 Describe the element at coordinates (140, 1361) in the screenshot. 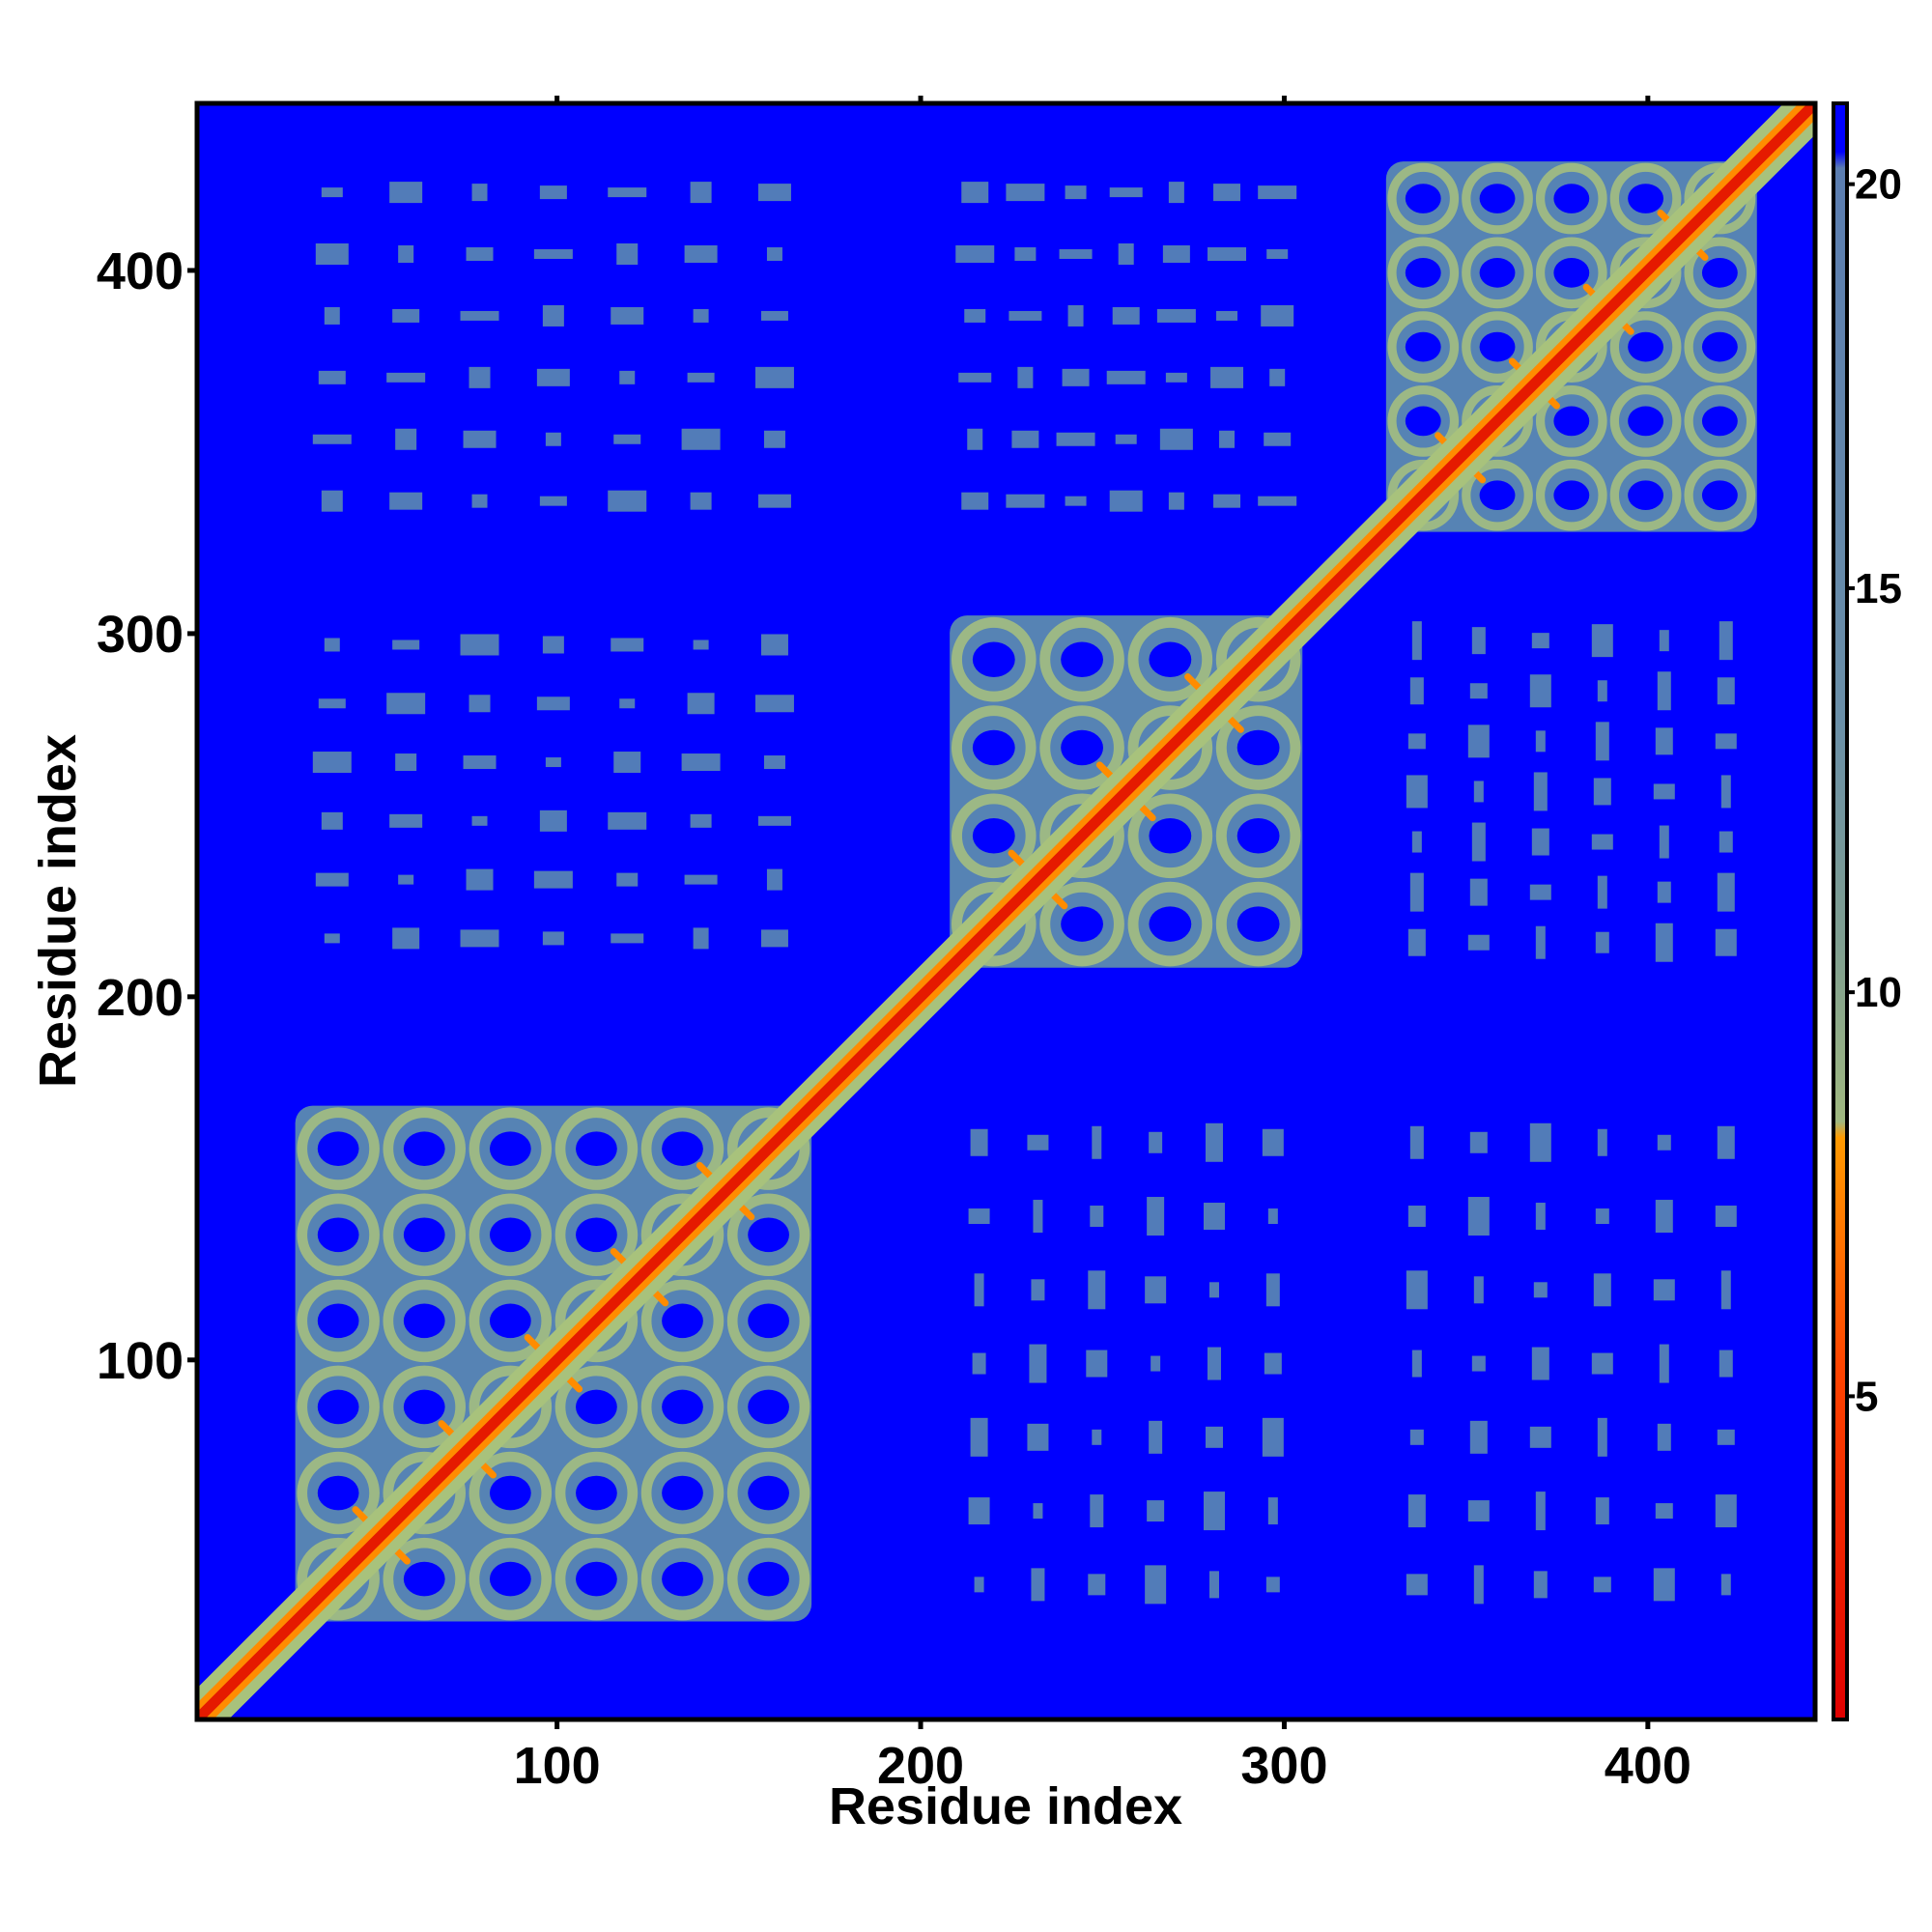

I see `y-tick-label: 100` at that location.